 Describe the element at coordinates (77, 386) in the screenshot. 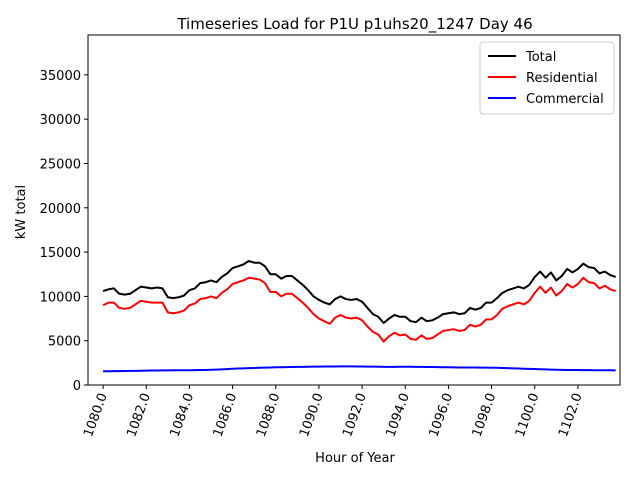

I see `y-tick-label: 0` at that location.